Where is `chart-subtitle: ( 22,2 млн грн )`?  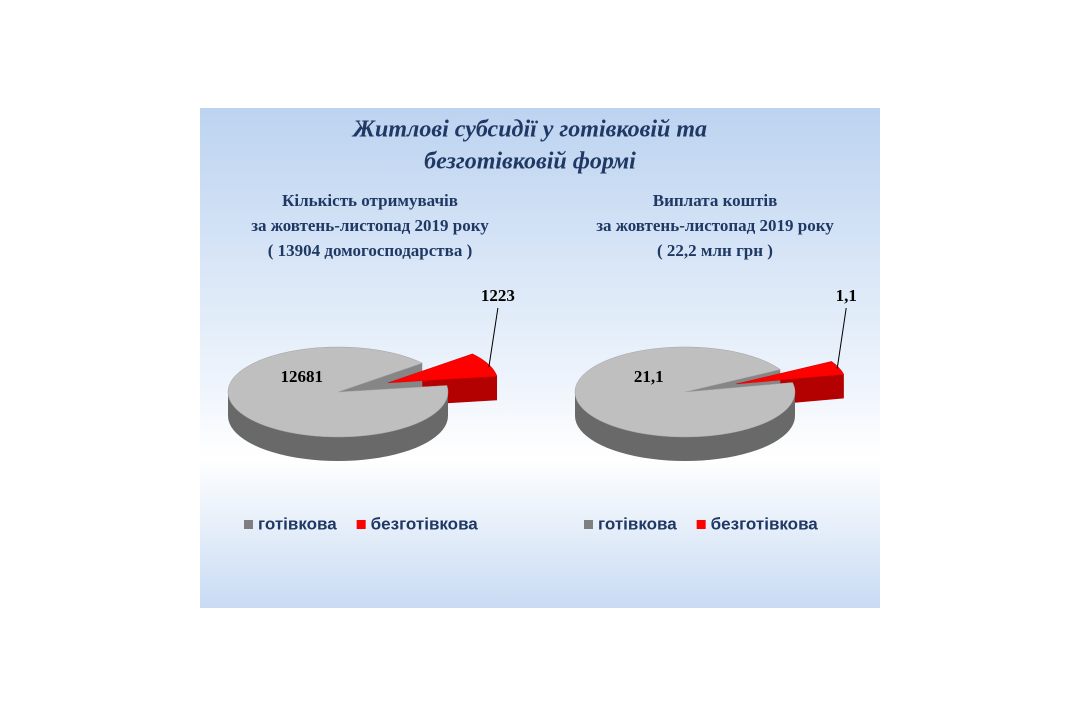
chart-subtitle: ( 22,2 млн грн ) is located at coordinates (715, 250).